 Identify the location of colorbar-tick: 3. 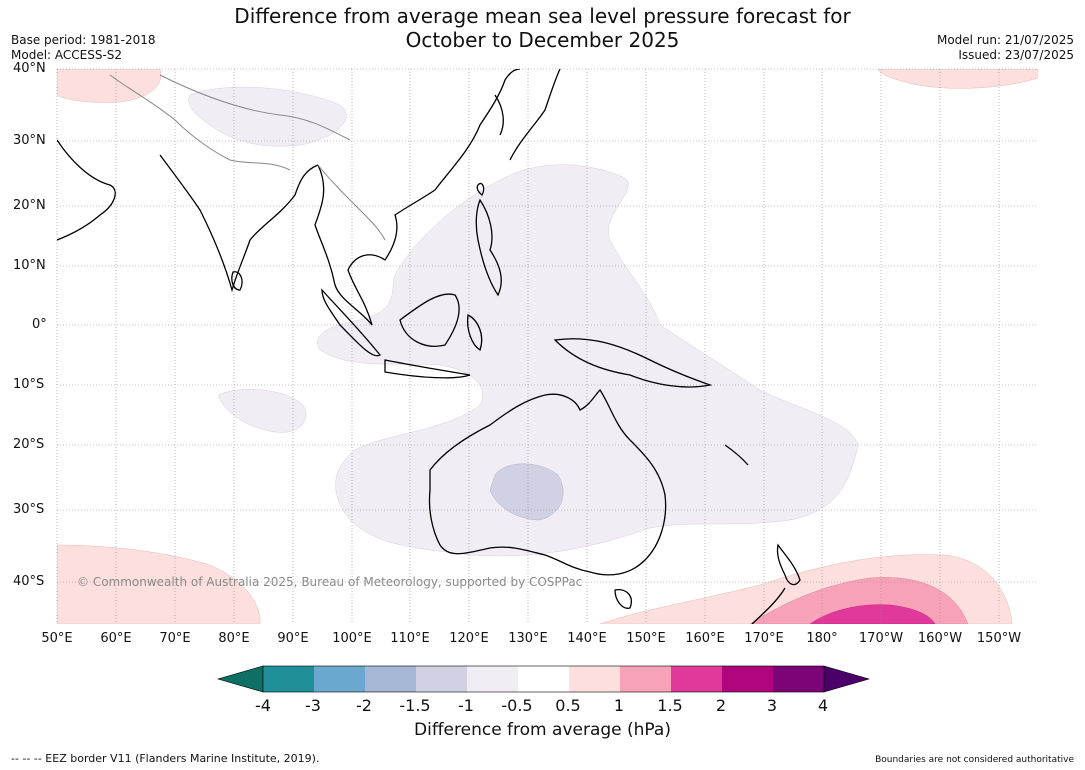
(772, 705).